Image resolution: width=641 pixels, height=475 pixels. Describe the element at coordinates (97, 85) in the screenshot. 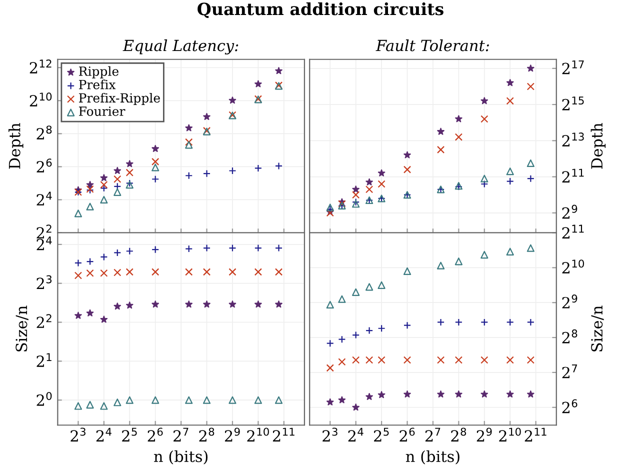

I see `legend-label: Prefix` at that location.